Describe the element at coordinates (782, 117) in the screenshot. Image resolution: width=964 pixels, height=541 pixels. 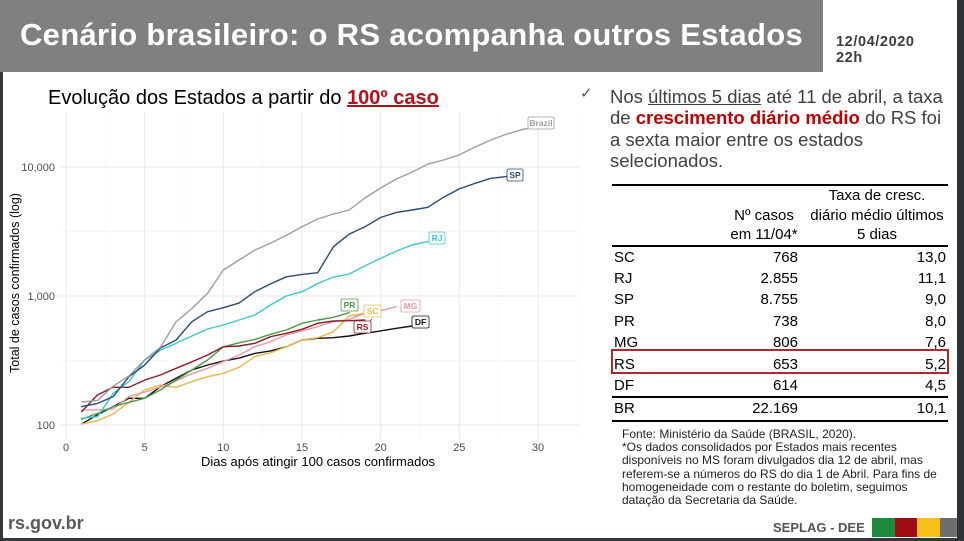
I see `summary-line-2: de crescimento diário médio do RS foi` at that location.